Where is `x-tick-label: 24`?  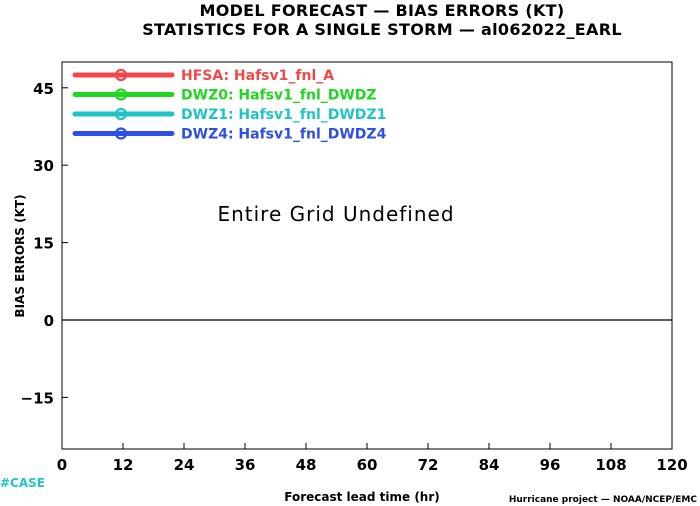 x-tick-label: 24 is located at coordinates (184, 465).